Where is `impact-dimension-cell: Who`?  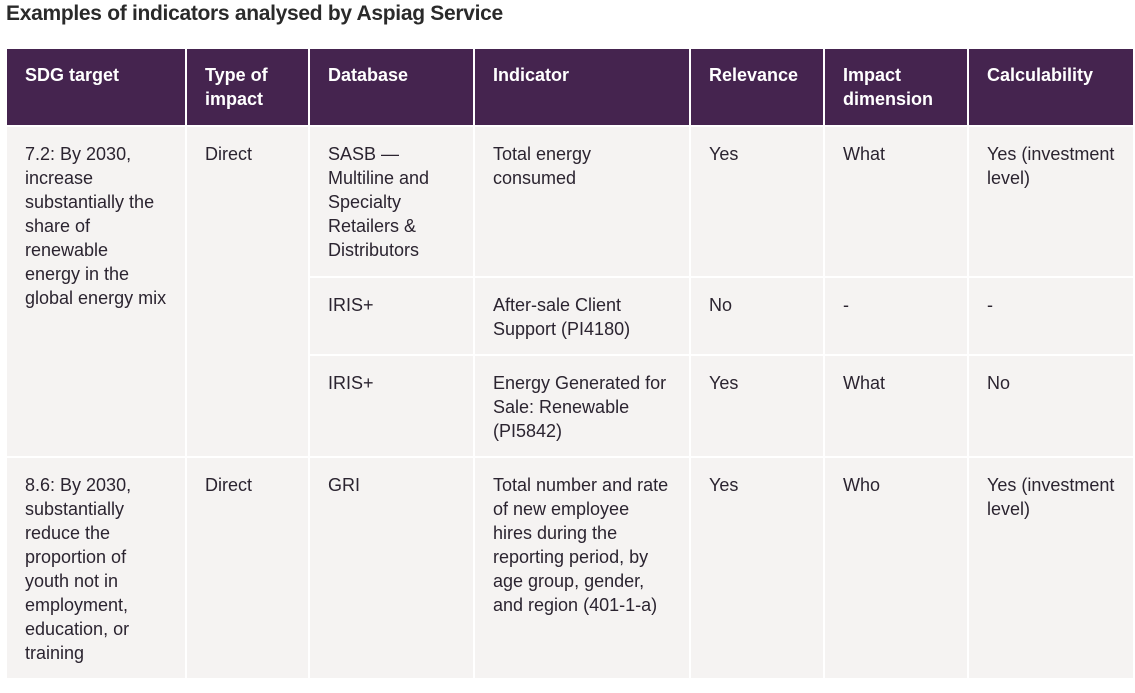
impact-dimension-cell: Who is located at coordinates (896, 568).